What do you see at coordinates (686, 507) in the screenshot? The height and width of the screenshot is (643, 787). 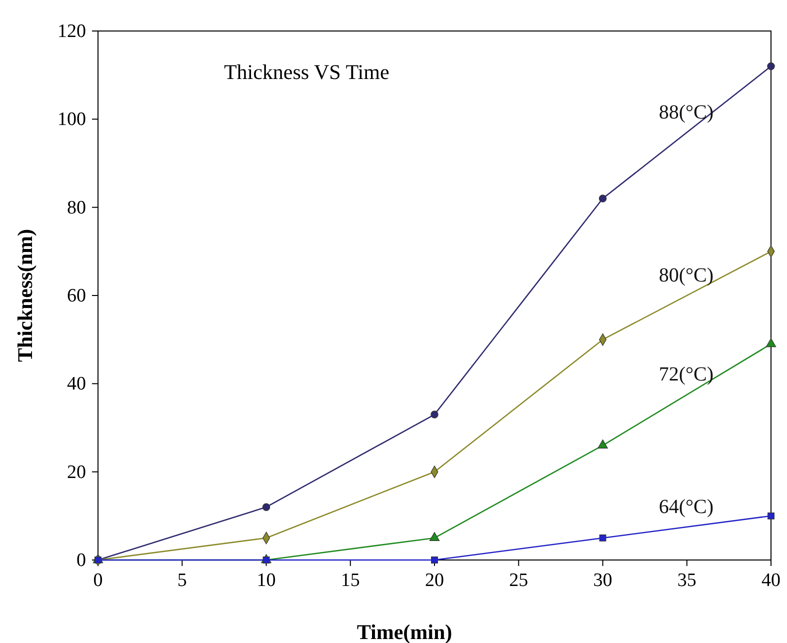 I see `series-label: 64(°C)` at bounding box center [686, 507].